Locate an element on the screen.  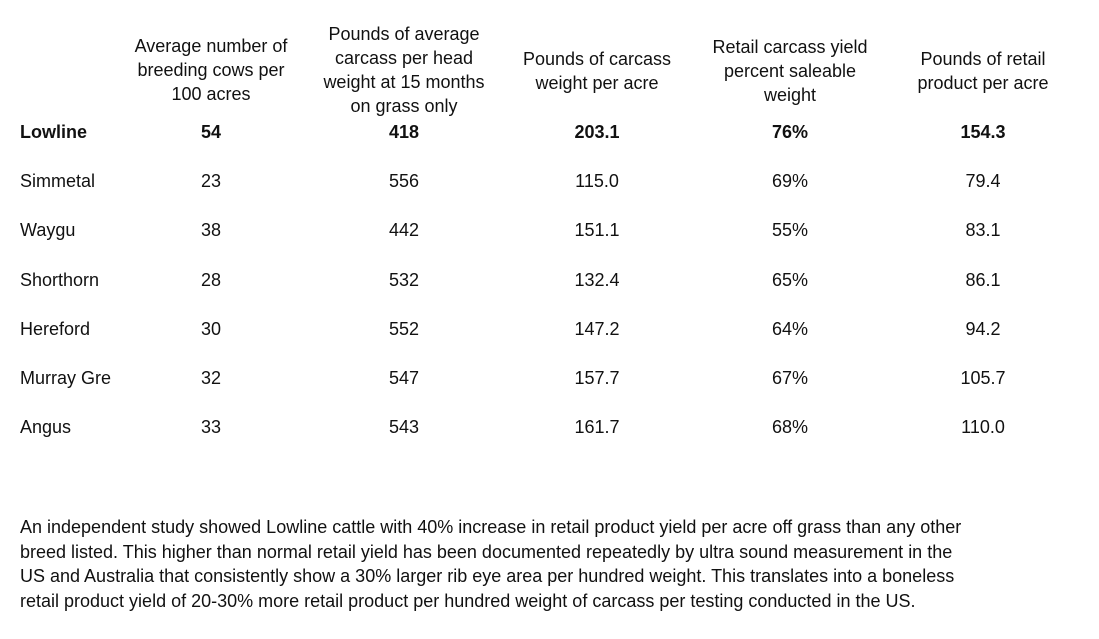
header-line: Pounds of carcass is located at coordinates (597, 59).